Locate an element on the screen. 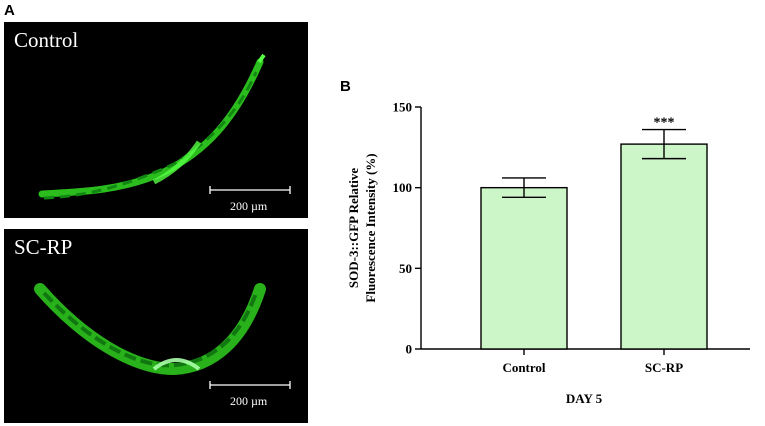 This screenshot has width=765, height=426. scrp-worm-graphic is located at coordinates (162, 336).